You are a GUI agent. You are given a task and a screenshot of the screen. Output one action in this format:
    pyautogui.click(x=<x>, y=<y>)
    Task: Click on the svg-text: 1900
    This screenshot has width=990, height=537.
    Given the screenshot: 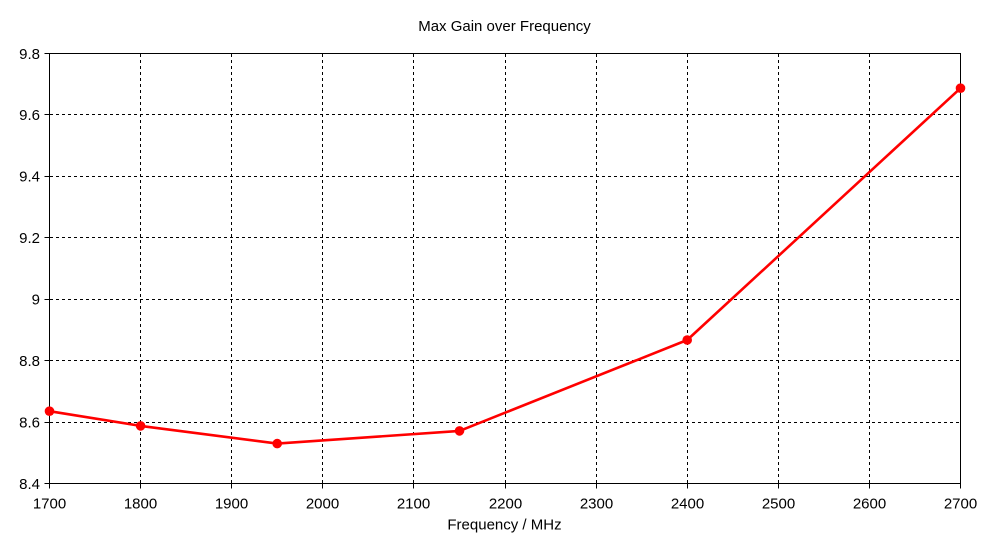 What is the action you would take?
    pyautogui.click(x=231, y=504)
    